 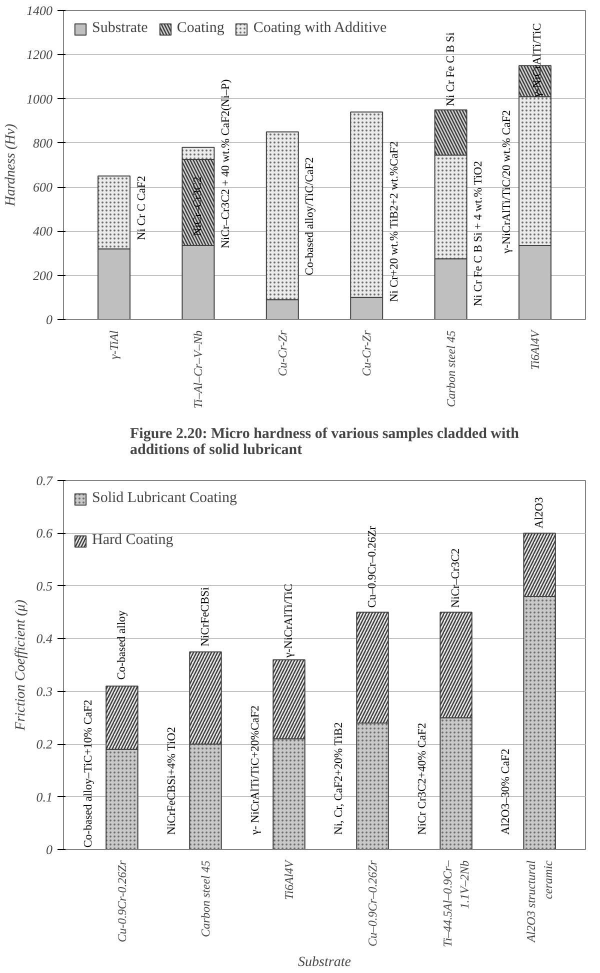 I want to click on annotation: Al2O3–30% CaF2, so click(x=506, y=791).